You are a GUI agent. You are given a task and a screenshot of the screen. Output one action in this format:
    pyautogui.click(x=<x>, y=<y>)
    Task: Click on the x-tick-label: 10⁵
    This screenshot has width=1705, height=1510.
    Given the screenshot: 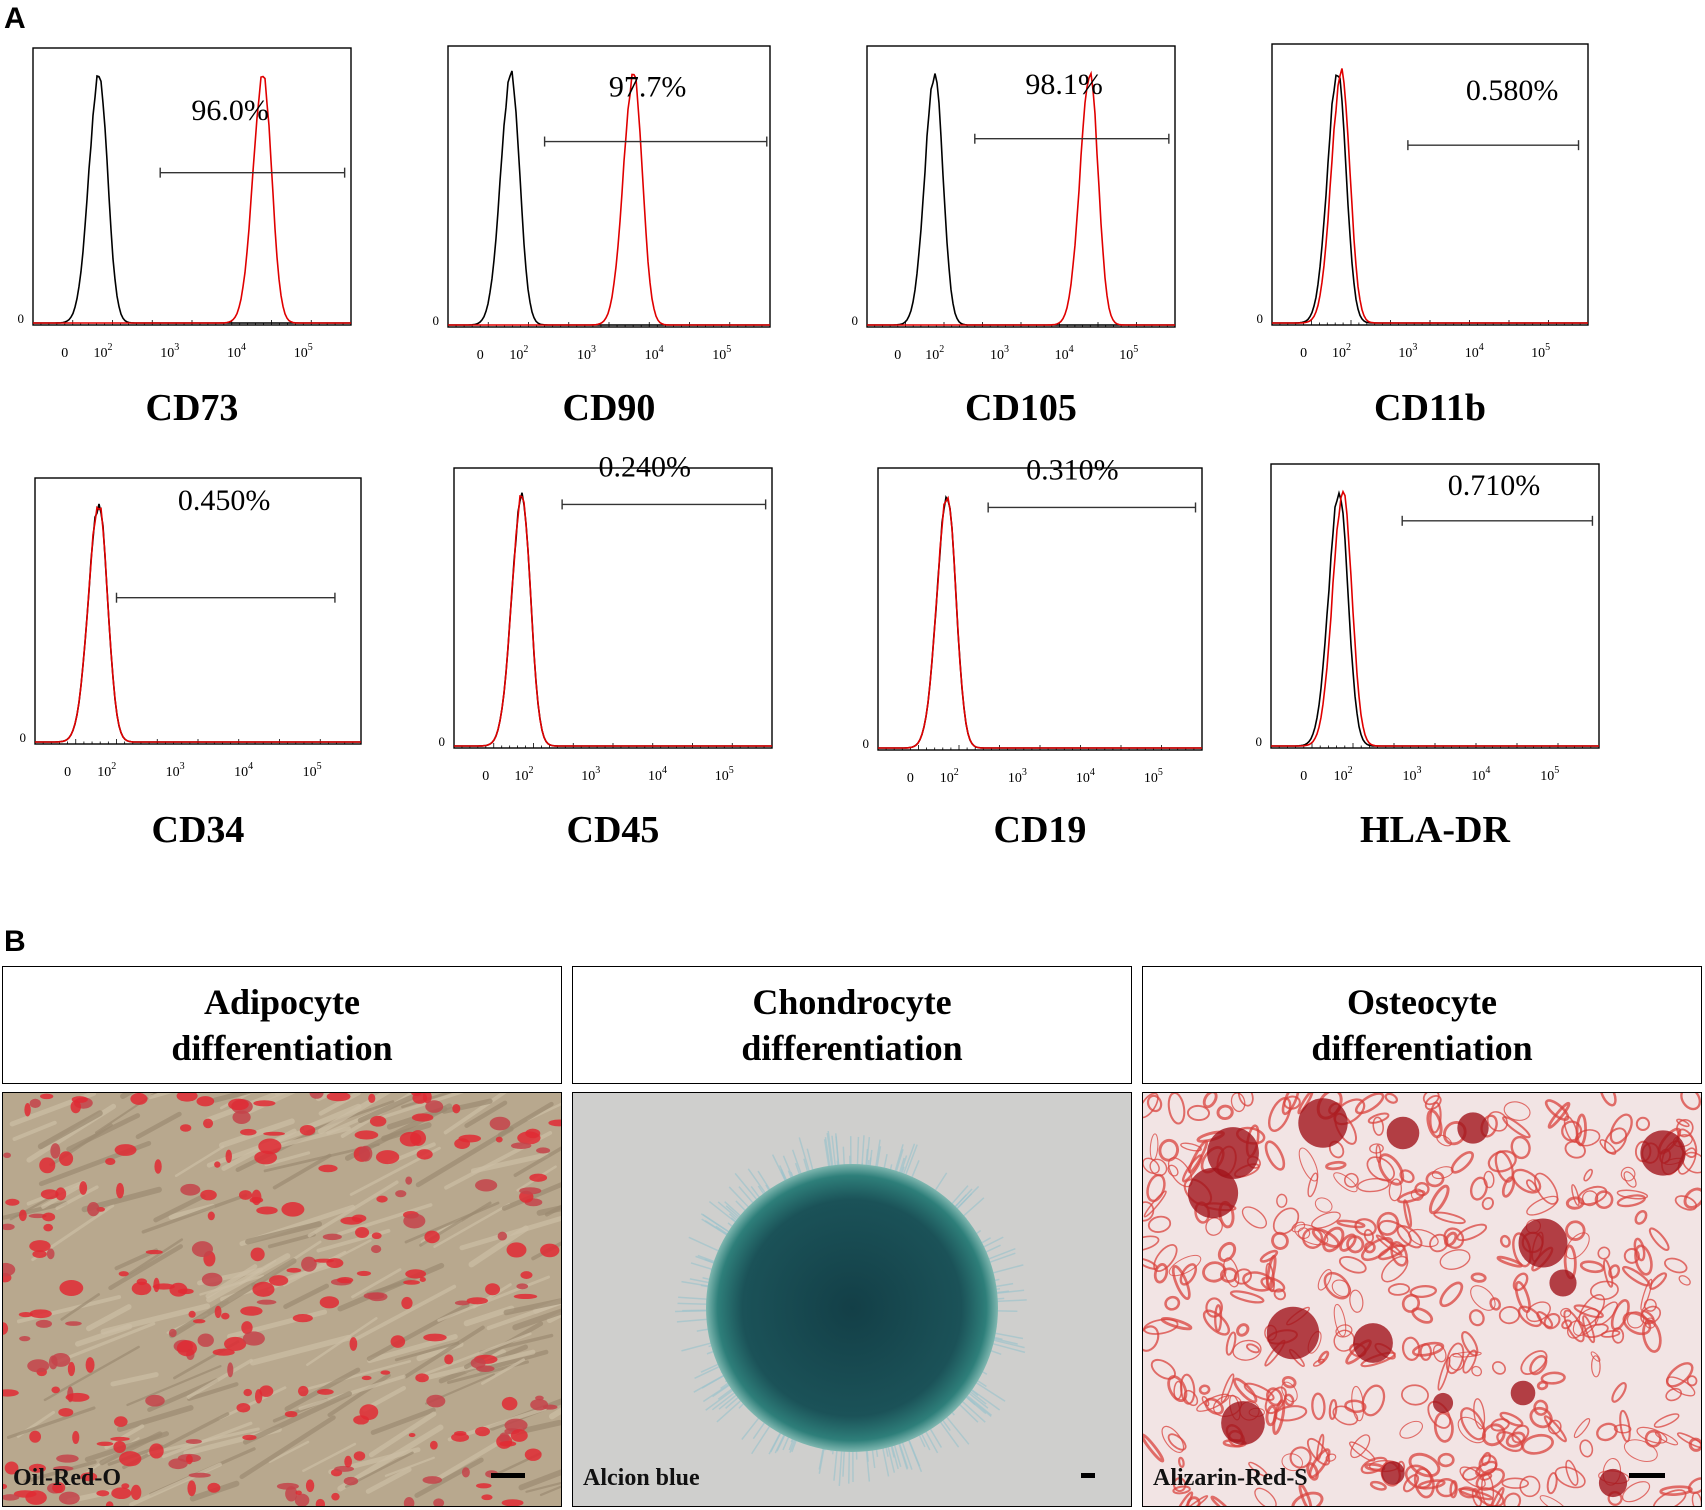 What is the action you would take?
    pyautogui.click(x=1549, y=774)
    